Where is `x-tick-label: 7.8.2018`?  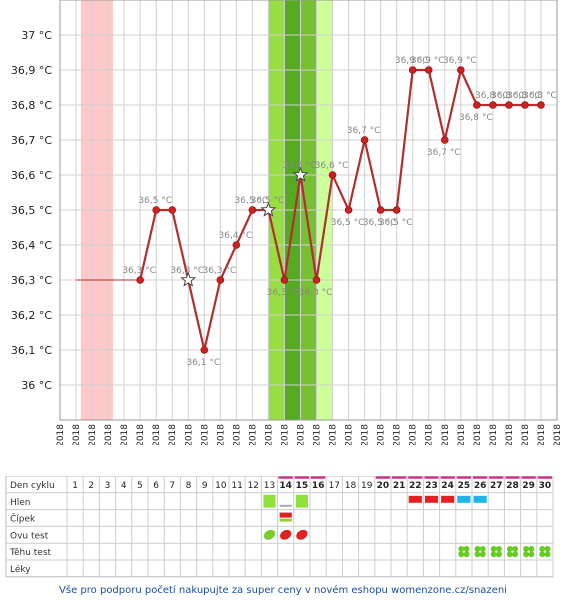 x-tick-label: 7.8.2018 is located at coordinates (478, 434).